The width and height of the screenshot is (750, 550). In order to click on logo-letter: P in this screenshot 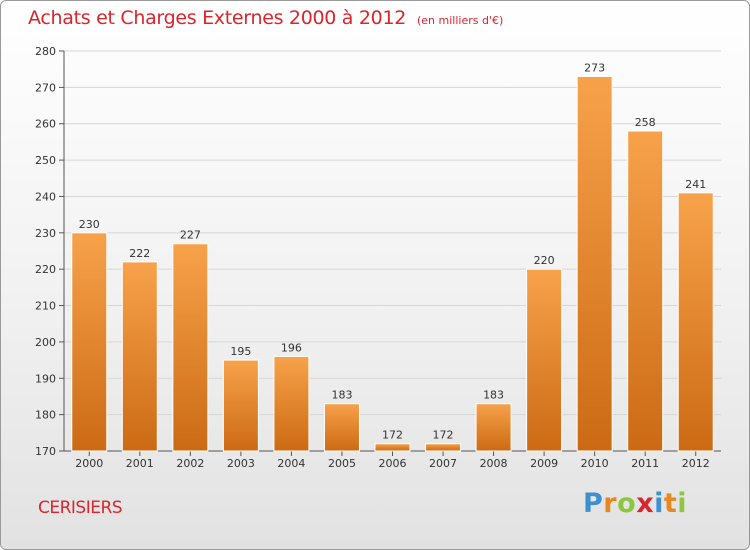, I will do `click(593, 503)`.